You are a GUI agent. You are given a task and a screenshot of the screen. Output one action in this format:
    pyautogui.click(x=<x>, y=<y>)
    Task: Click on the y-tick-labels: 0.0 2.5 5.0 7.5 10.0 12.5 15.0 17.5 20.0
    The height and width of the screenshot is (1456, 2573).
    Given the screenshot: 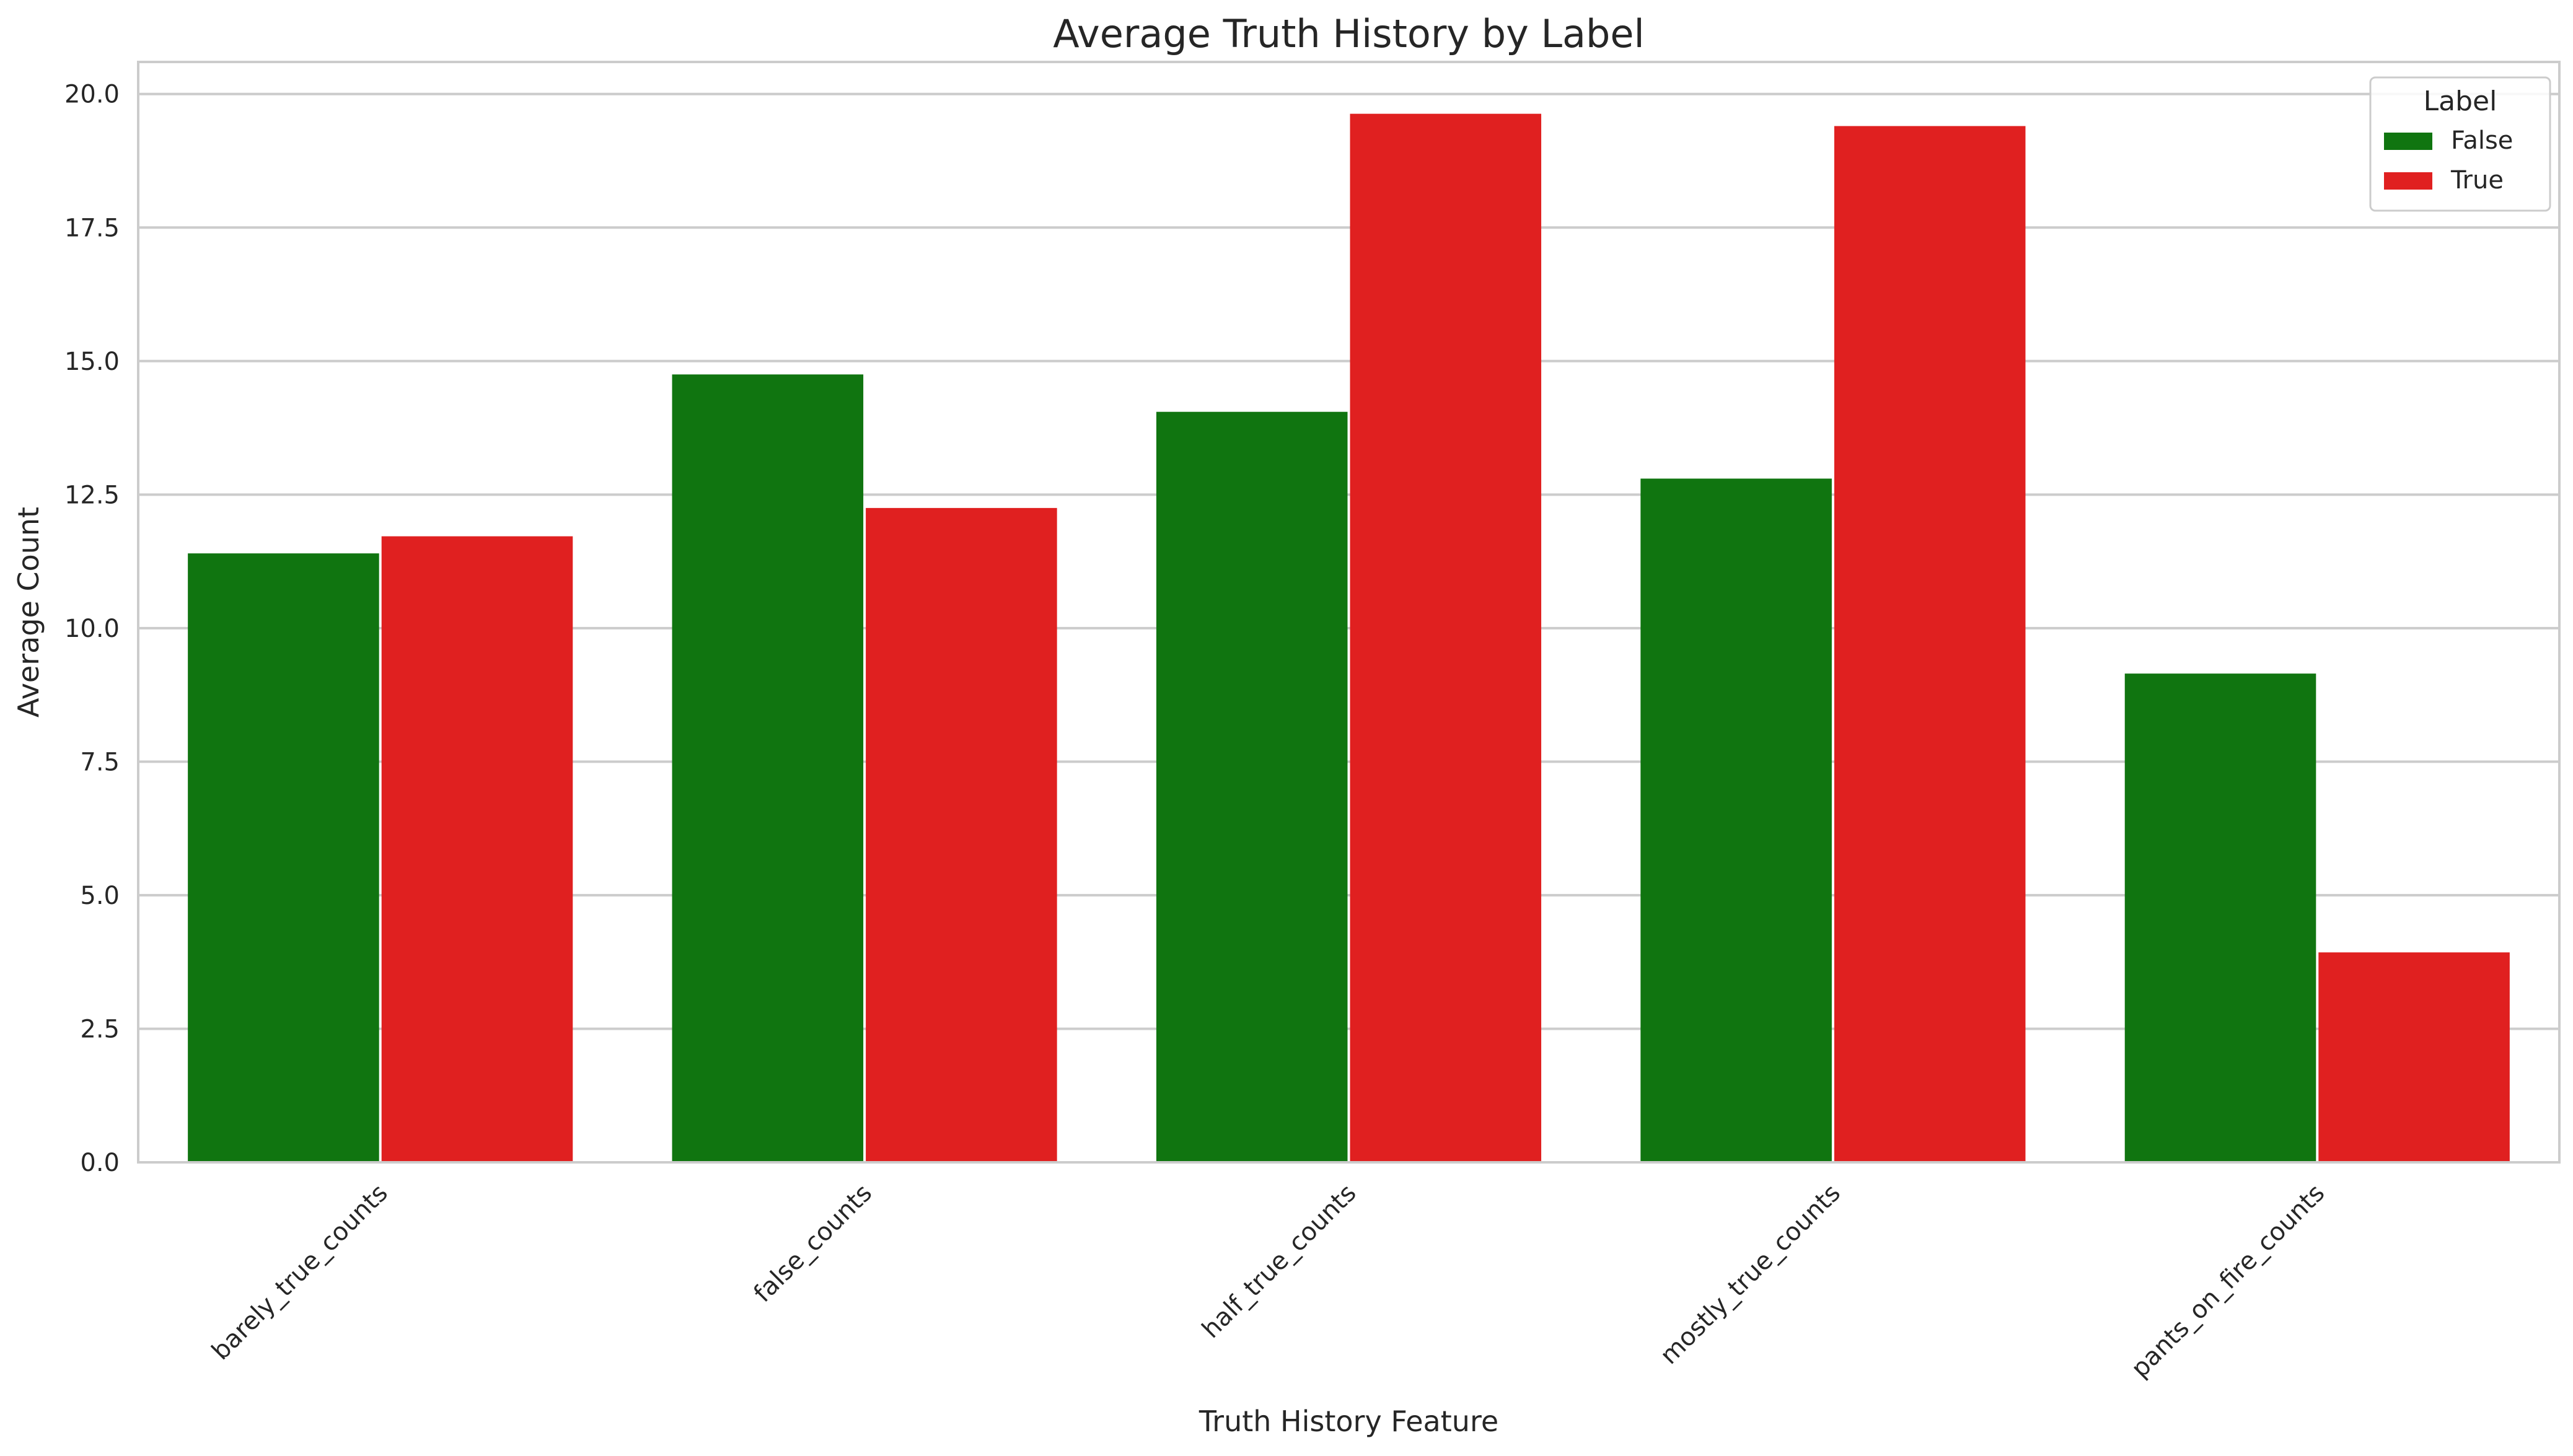 What is the action you would take?
    pyautogui.click(x=92, y=629)
    